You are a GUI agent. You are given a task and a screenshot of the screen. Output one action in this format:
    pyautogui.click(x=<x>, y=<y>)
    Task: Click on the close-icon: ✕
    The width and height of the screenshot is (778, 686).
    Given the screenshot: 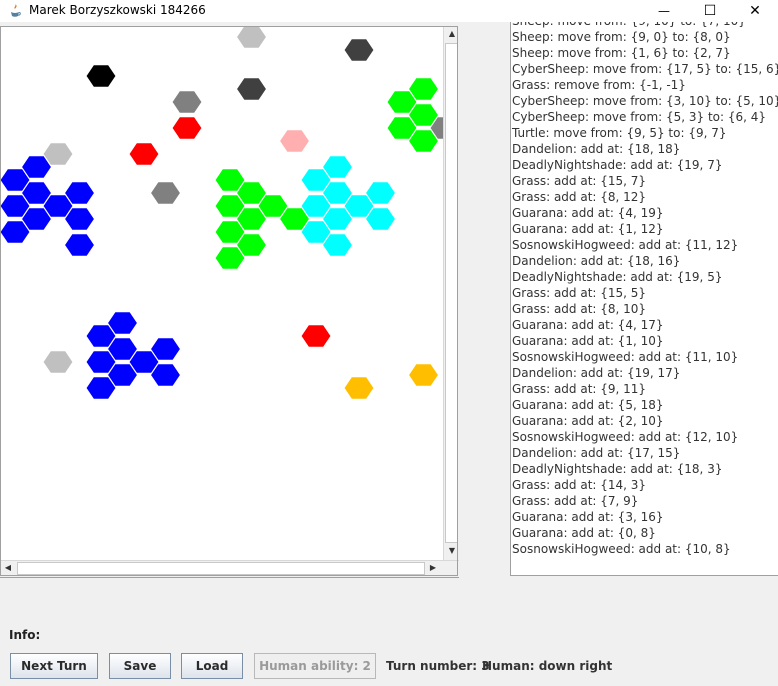 What is the action you would take?
    pyautogui.click(x=755, y=11)
    